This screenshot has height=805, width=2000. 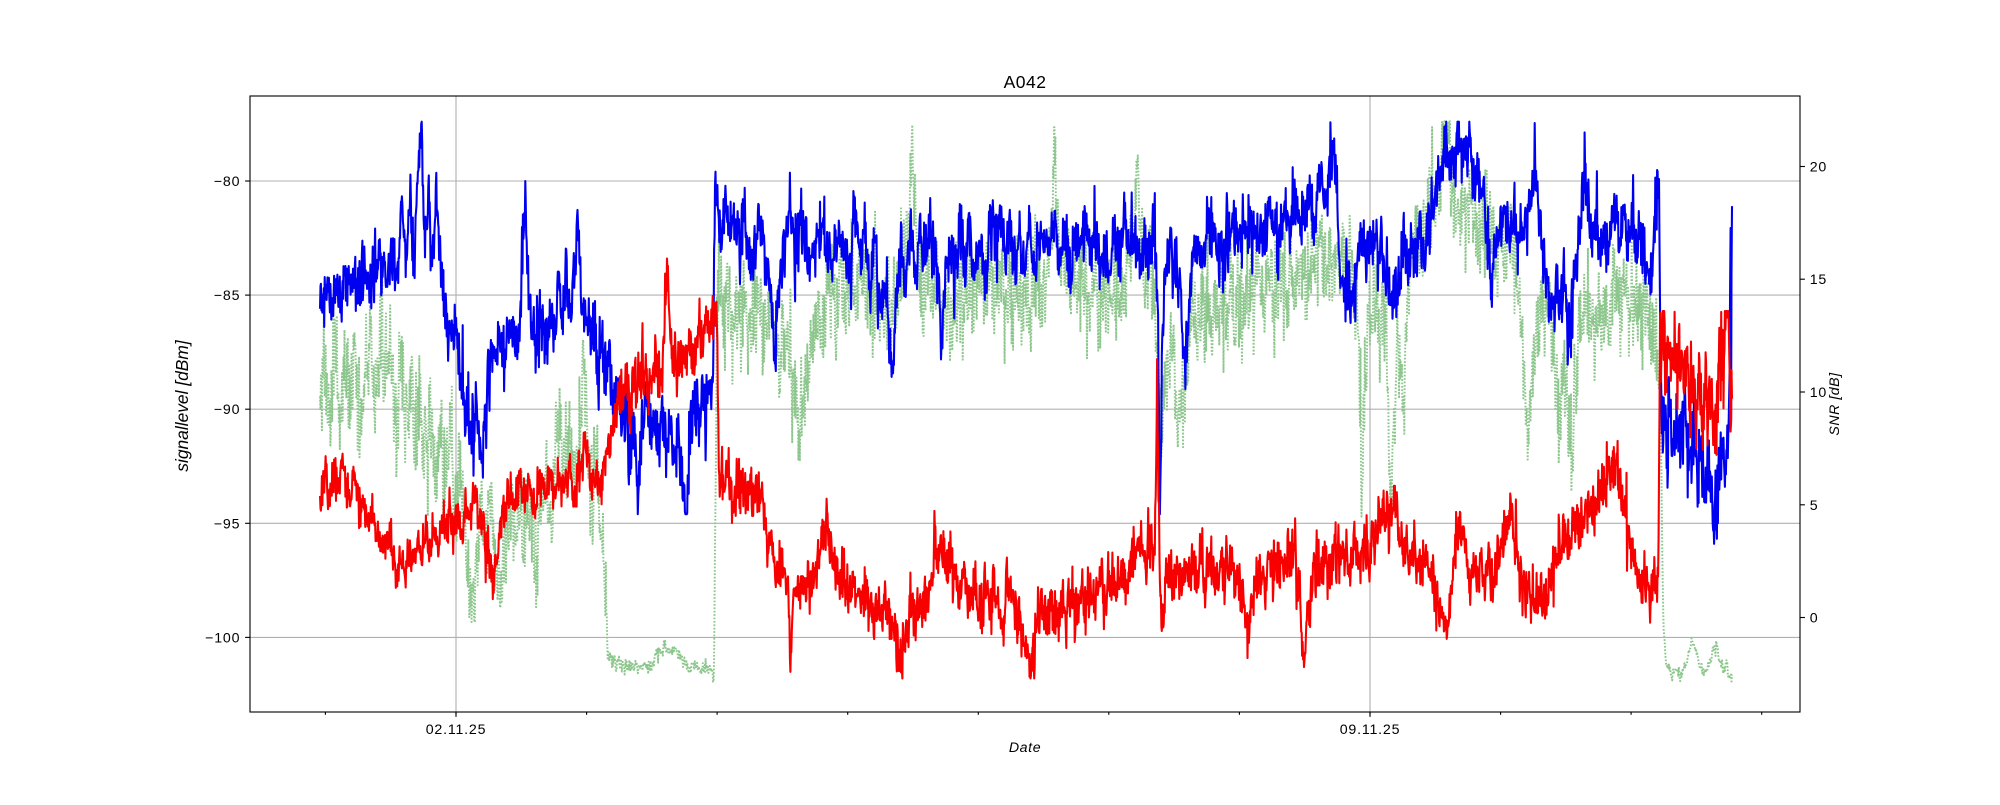 What do you see at coordinates (227, 182) in the screenshot?
I see `svg-text: −80` at bounding box center [227, 182].